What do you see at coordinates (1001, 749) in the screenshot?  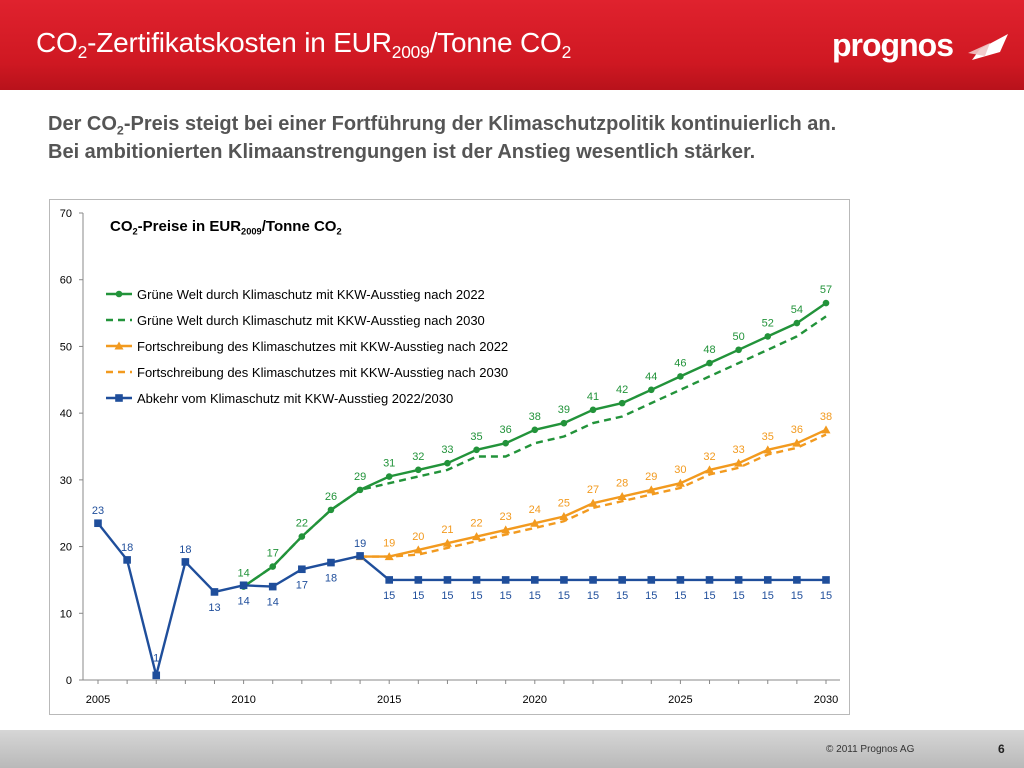 I see `page-number: 6` at bounding box center [1001, 749].